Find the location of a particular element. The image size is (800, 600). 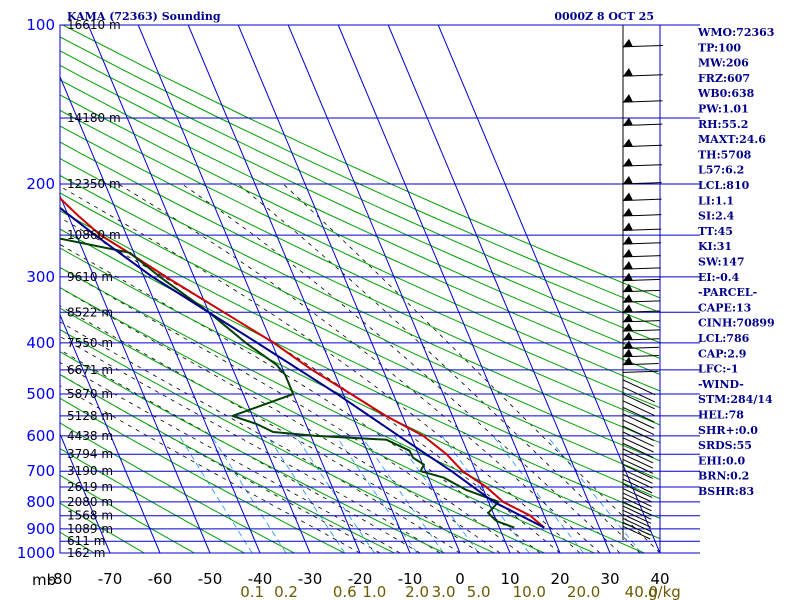

height-label: 5870 m is located at coordinates (90, 394).